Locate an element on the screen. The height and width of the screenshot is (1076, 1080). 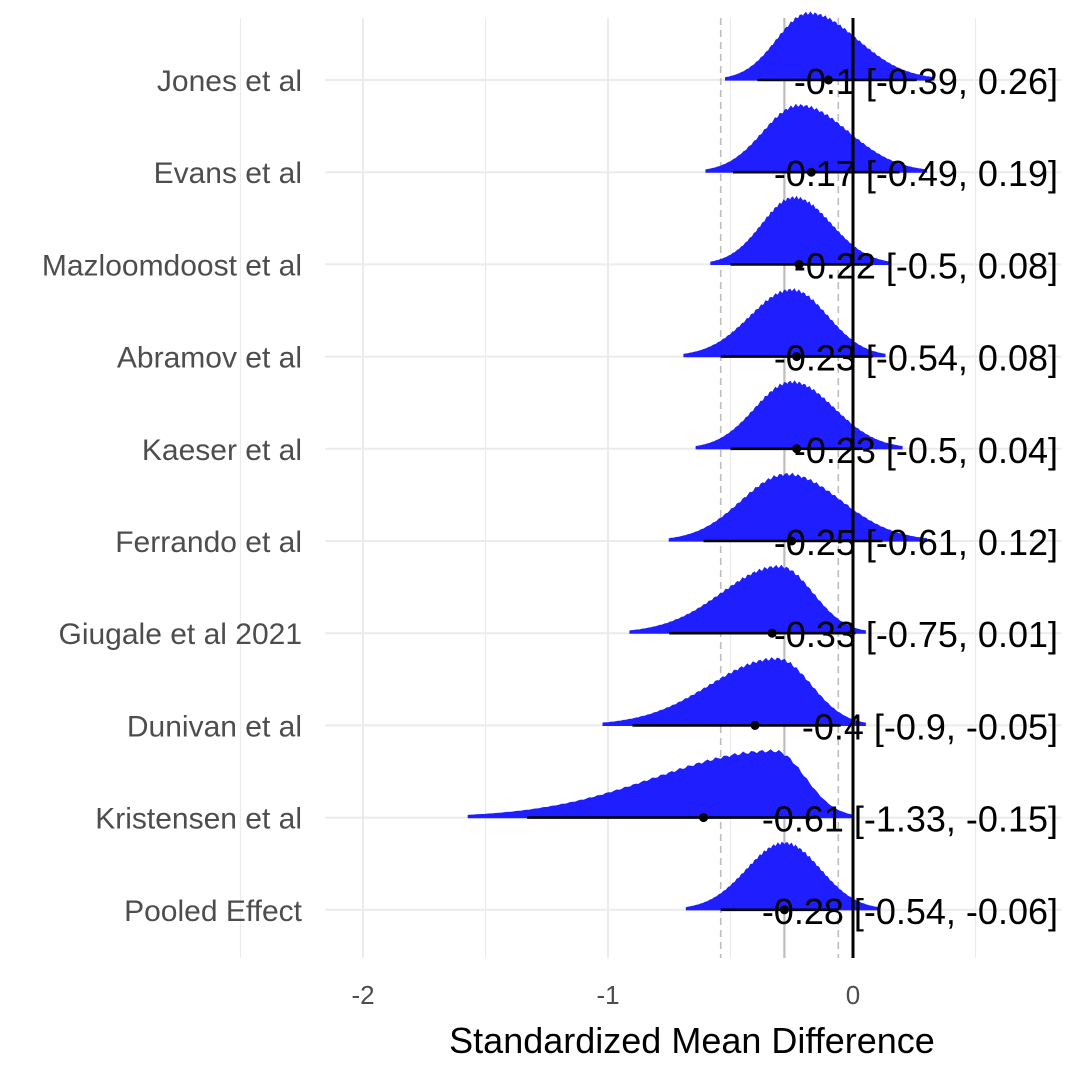
x-tick-labels: -2 -1 0 is located at coordinates (605, 995).